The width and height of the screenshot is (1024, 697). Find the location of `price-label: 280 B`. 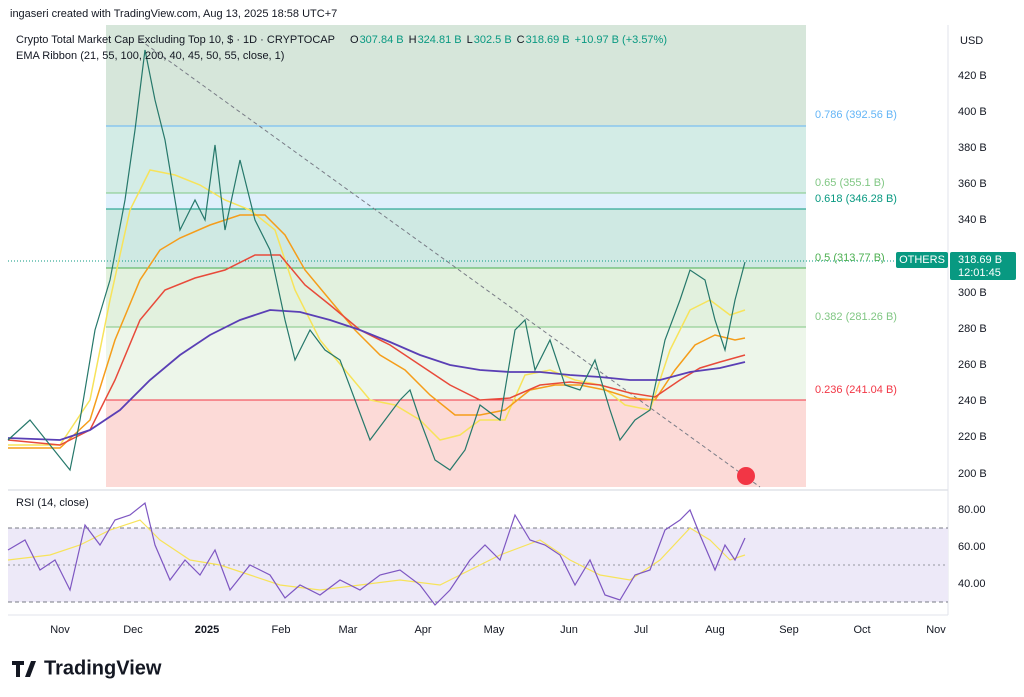

price-label: 280 B is located at coordinates (972, 329).